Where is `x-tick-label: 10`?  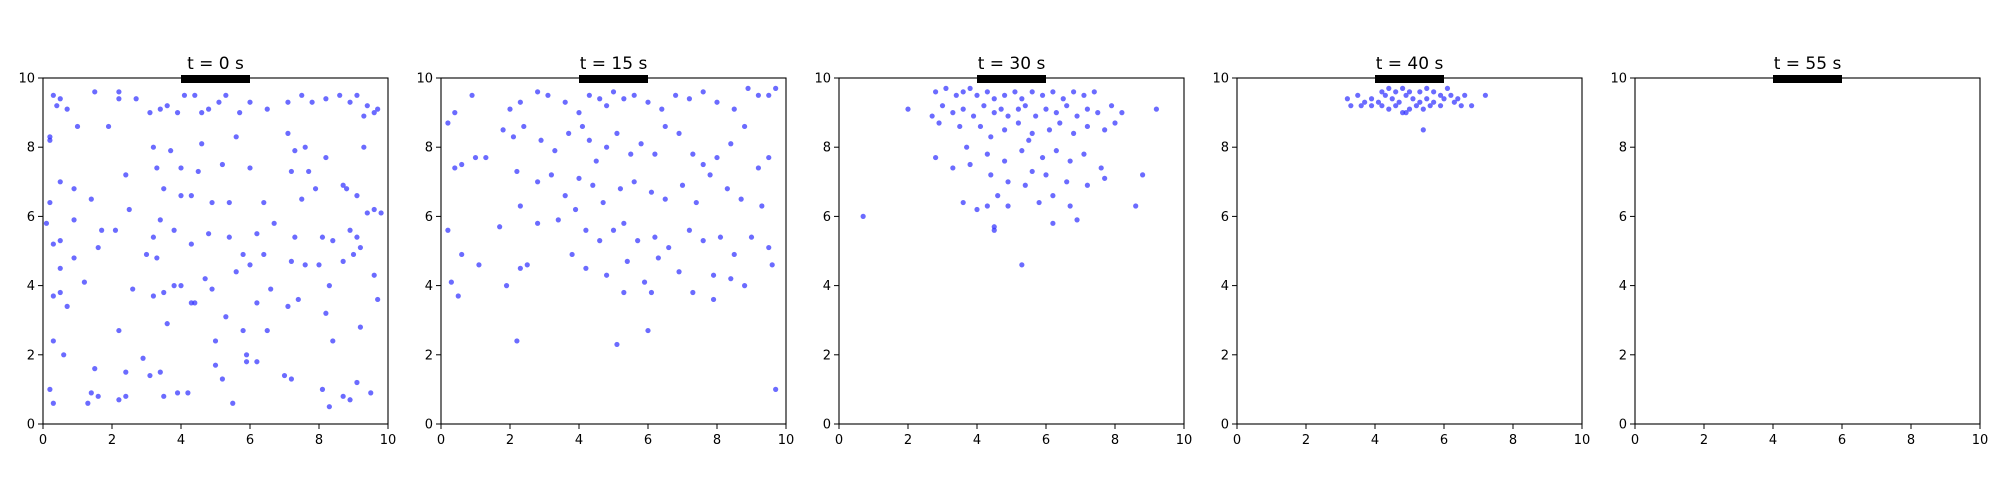
x-tick-label: 10 is located at coordinates (1184, 440).